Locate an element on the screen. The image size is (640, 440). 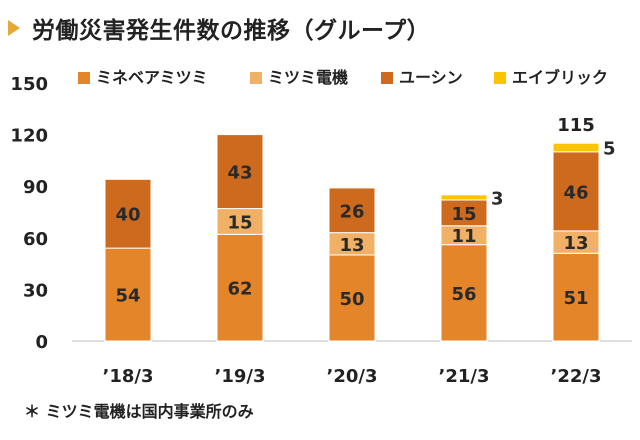
data-label: 26 is located at coordinates (351, 211).